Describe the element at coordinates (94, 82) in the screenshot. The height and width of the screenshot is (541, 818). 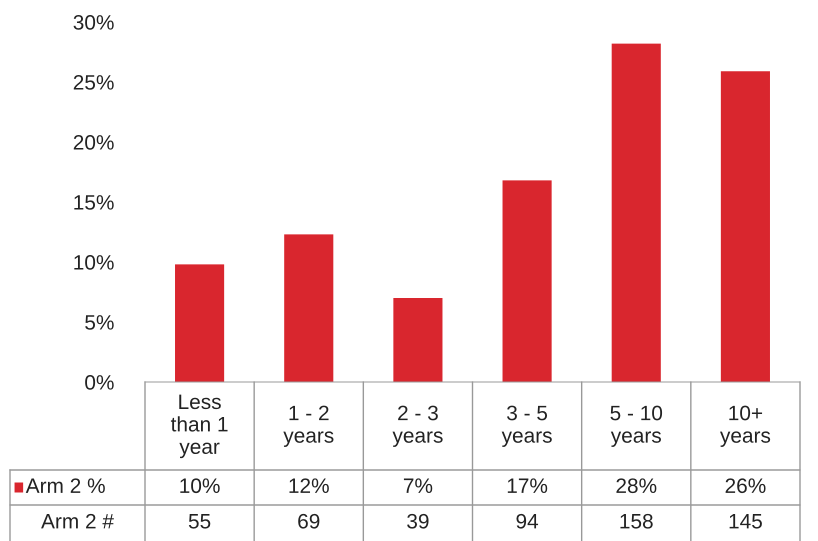
I see `y-tick-label: 25%` at that location.